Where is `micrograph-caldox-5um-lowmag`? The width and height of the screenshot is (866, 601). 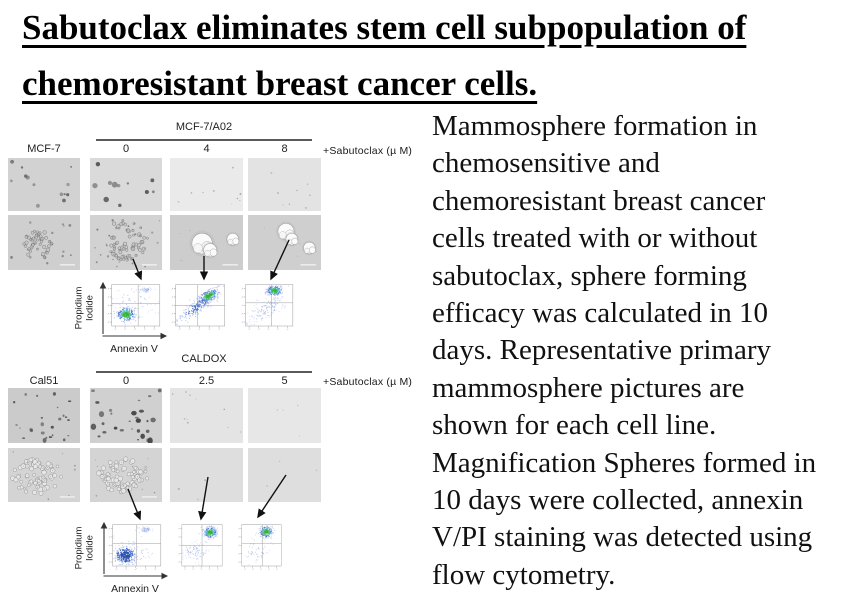
micrograph-caldox-5um-lowmag is located at coordinates (284, 415).